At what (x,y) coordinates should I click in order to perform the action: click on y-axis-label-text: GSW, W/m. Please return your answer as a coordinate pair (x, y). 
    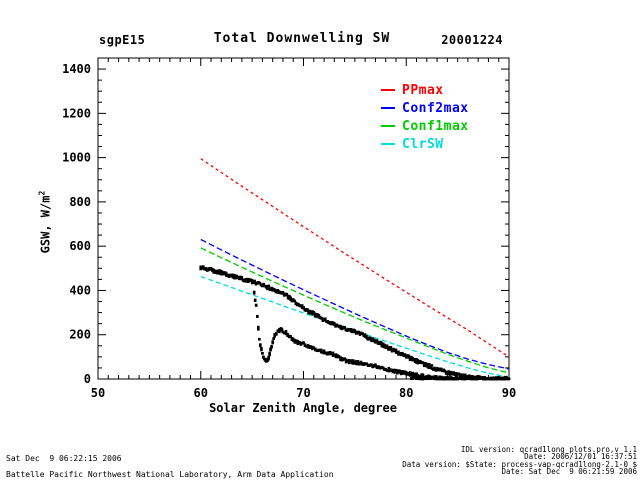
    Looking at the image, I should click on (45, 224).